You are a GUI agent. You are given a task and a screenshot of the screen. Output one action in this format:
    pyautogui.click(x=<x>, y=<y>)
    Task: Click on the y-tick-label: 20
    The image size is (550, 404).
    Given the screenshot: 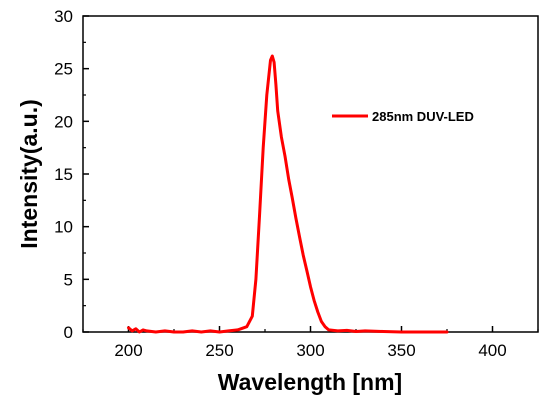 What is the action you would take?
    pyautogui.click(x=63, y=121)
    